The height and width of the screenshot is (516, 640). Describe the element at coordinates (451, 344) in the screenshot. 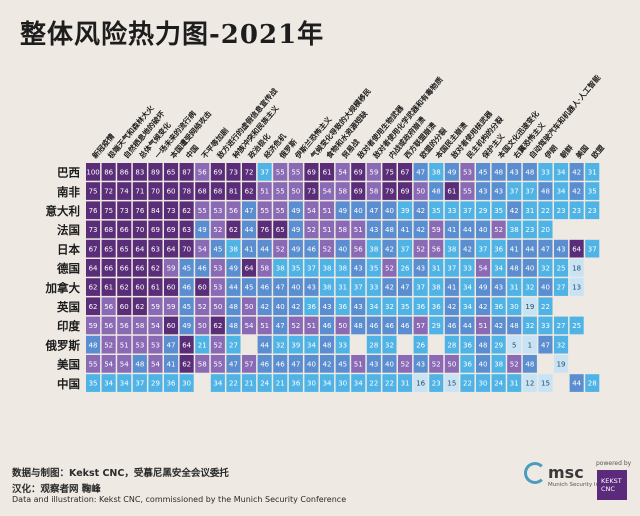

I see `heatmap-cell: 28` at that location.